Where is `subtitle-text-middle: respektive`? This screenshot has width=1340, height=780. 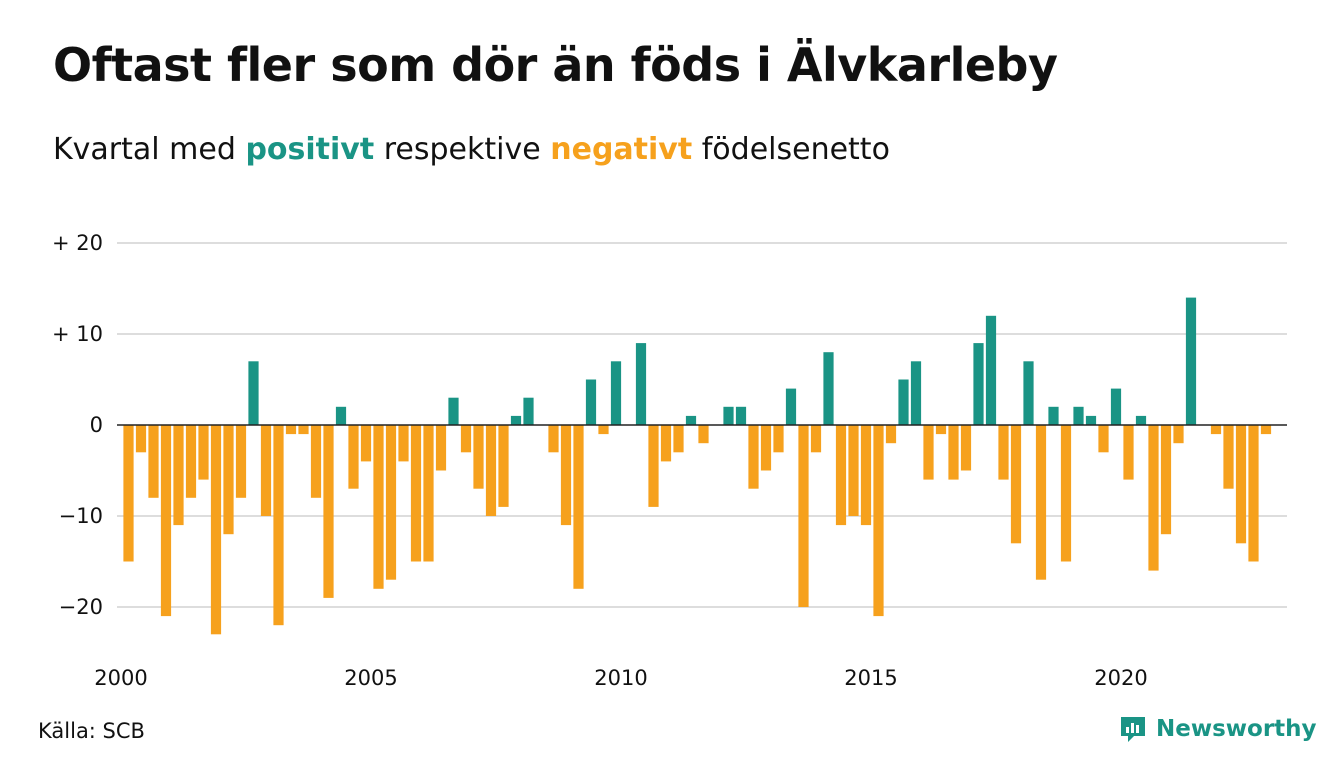 subtitle-text-middle: respektive is located at coordinates (462, 149).